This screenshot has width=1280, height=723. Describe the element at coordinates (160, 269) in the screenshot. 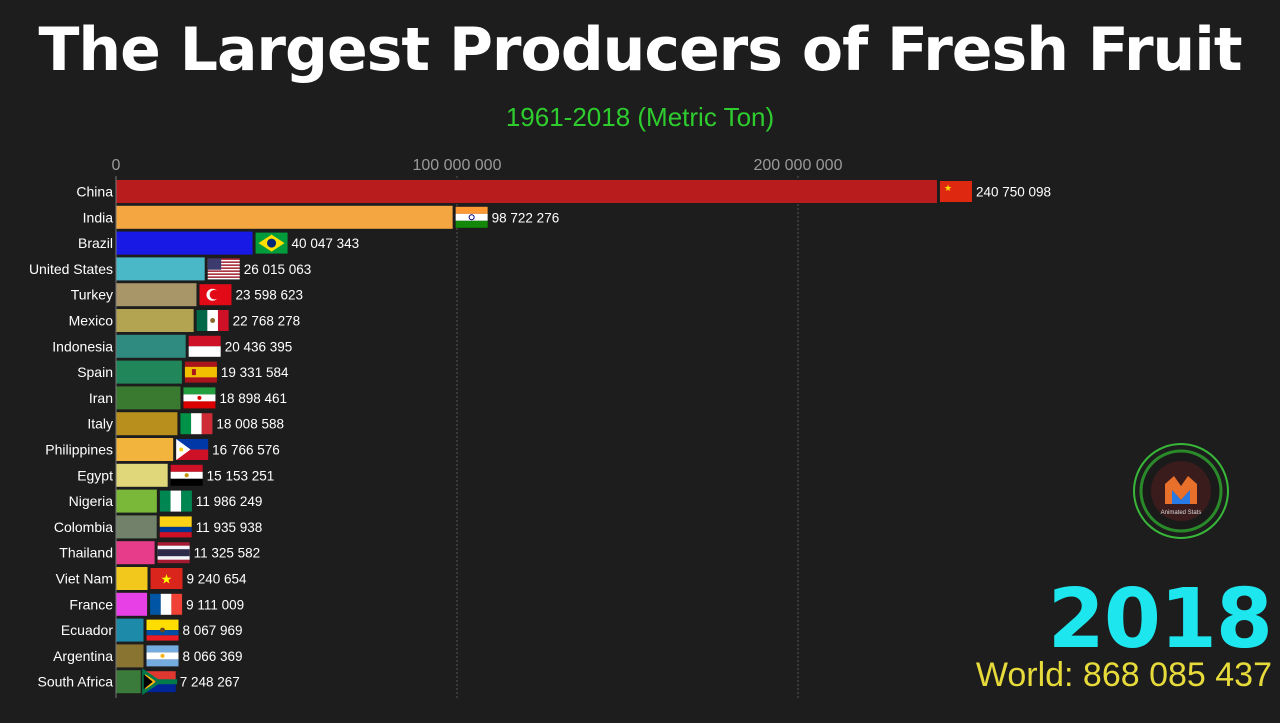

I see `bar-united-states` at that location.